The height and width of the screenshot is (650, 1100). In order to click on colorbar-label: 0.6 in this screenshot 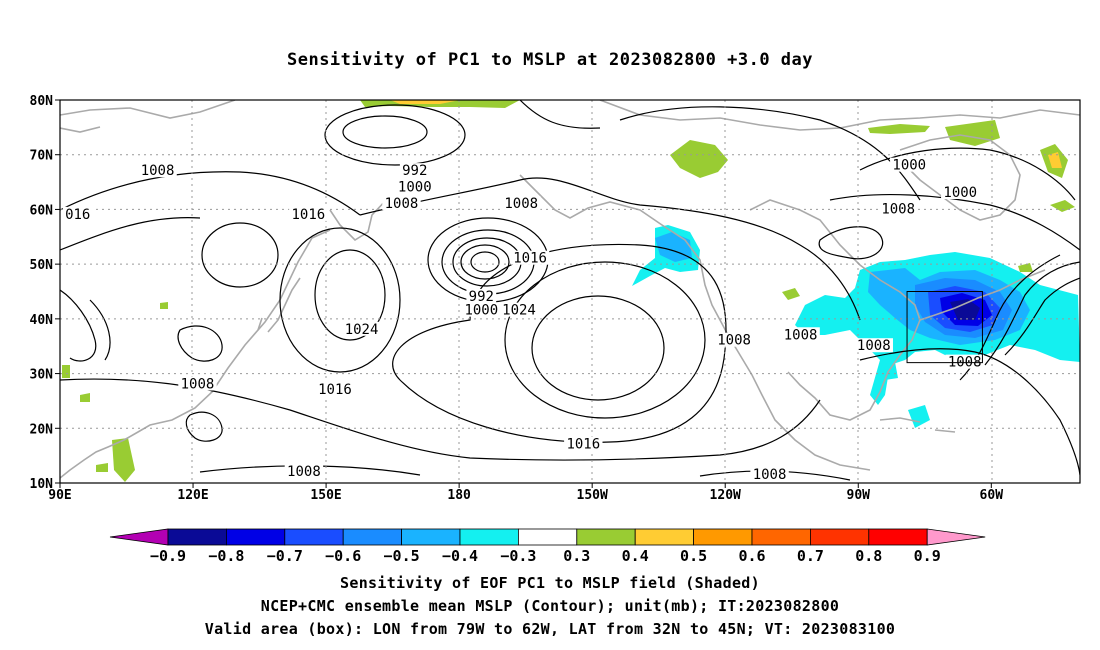, I will do `click(751, 556)`.